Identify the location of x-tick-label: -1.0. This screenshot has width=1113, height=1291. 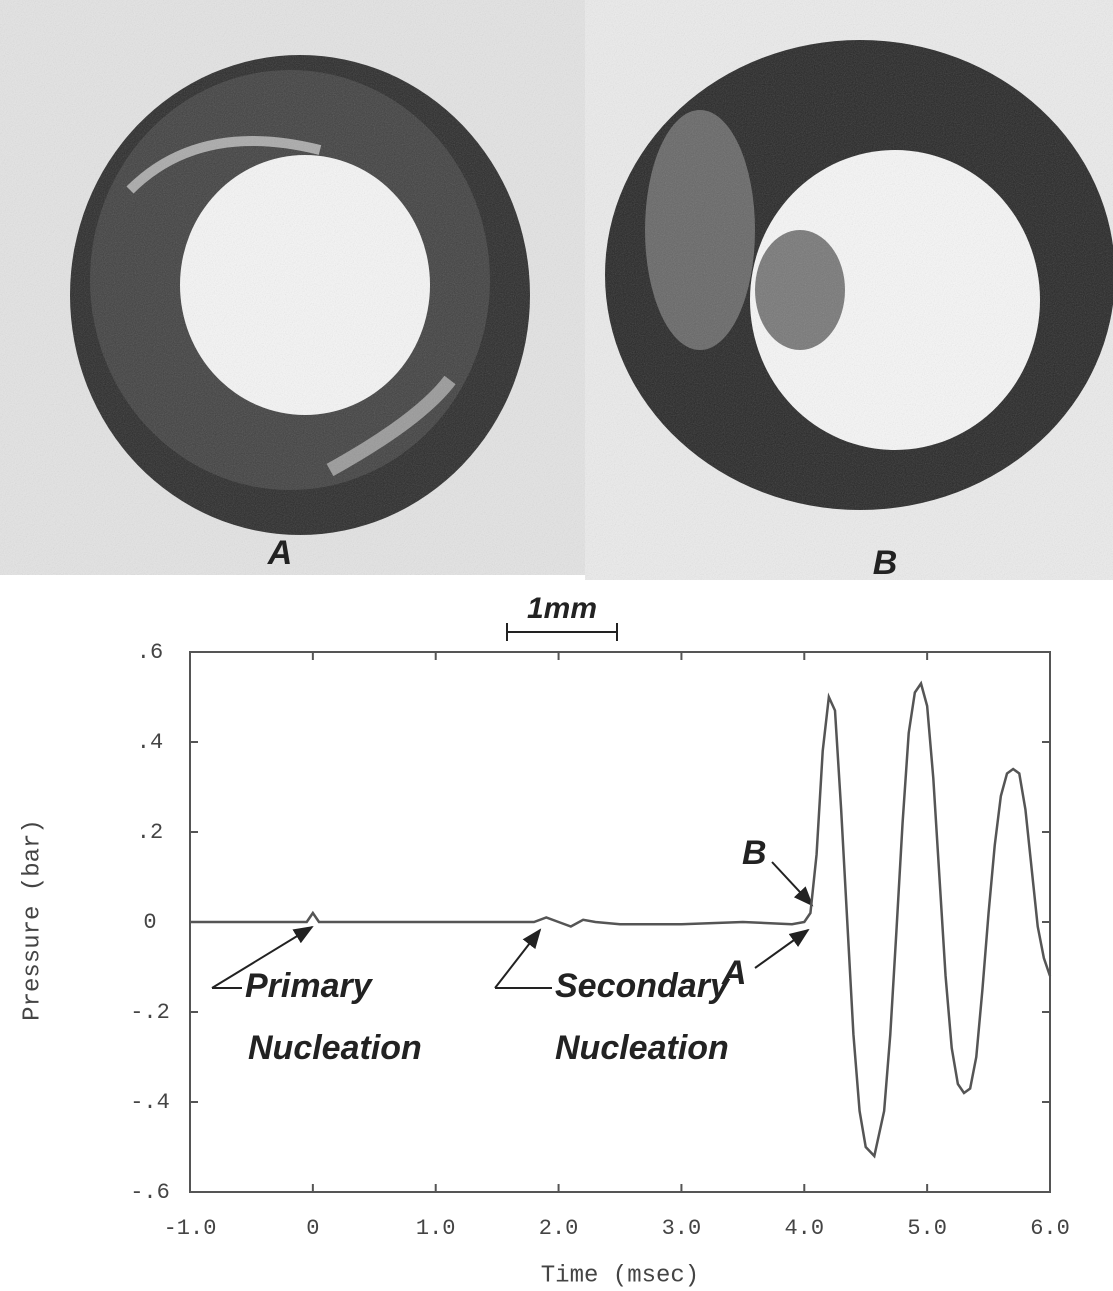
(190, 1228).